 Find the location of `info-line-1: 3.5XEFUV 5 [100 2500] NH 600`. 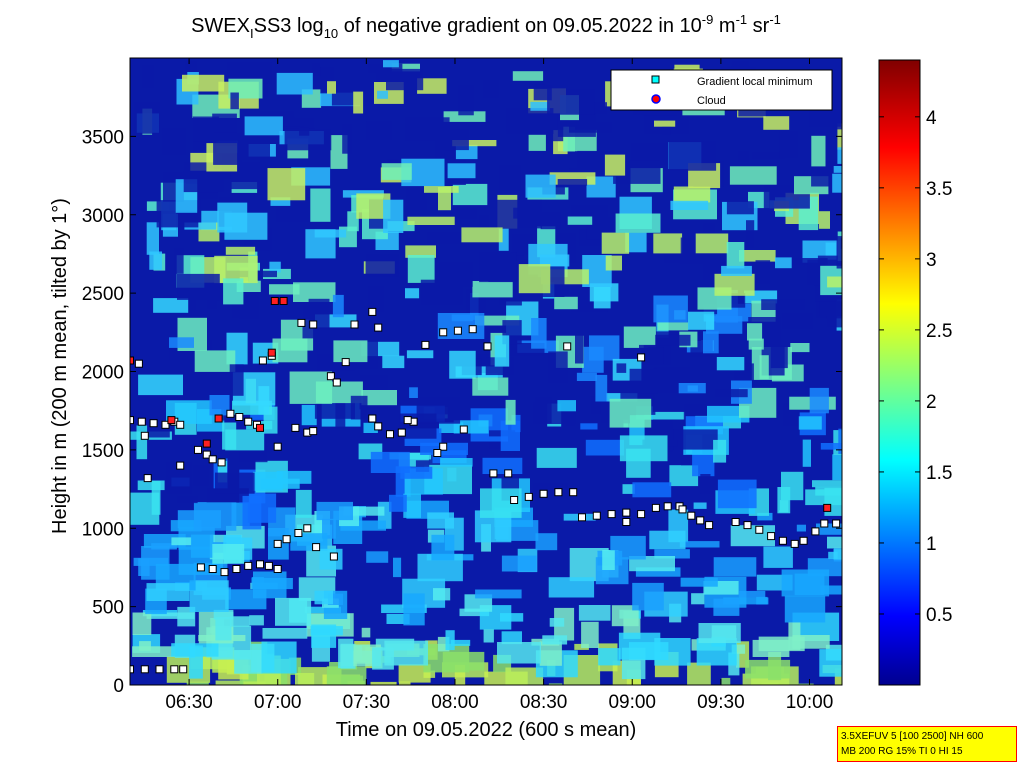

info-line-1: 3.5XEFUV 5 [100 2500] NH 600 is located at coordinates (912, 736).